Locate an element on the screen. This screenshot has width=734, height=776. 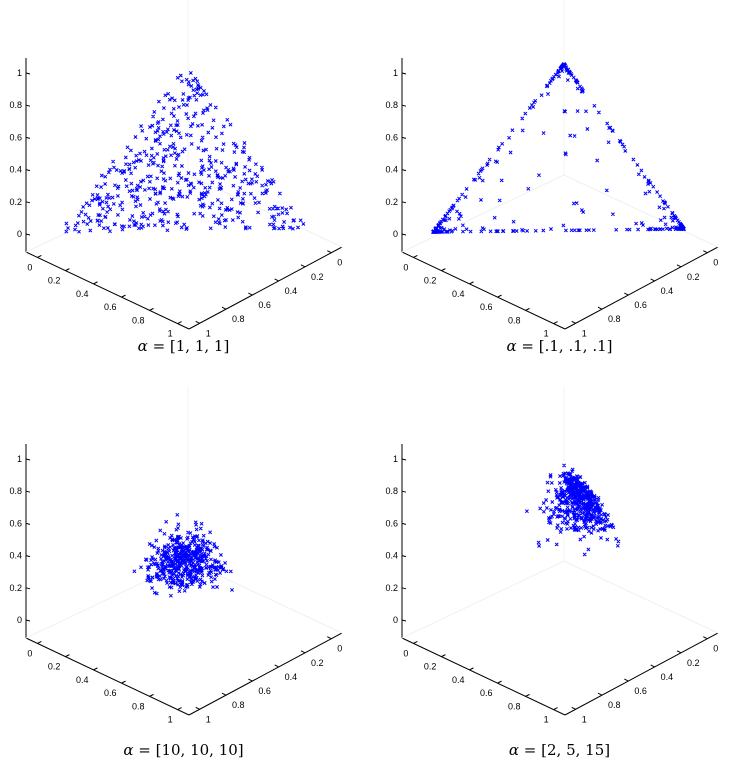
alpha-value: [10, 10, 10] is located at coordinates (199, 750).